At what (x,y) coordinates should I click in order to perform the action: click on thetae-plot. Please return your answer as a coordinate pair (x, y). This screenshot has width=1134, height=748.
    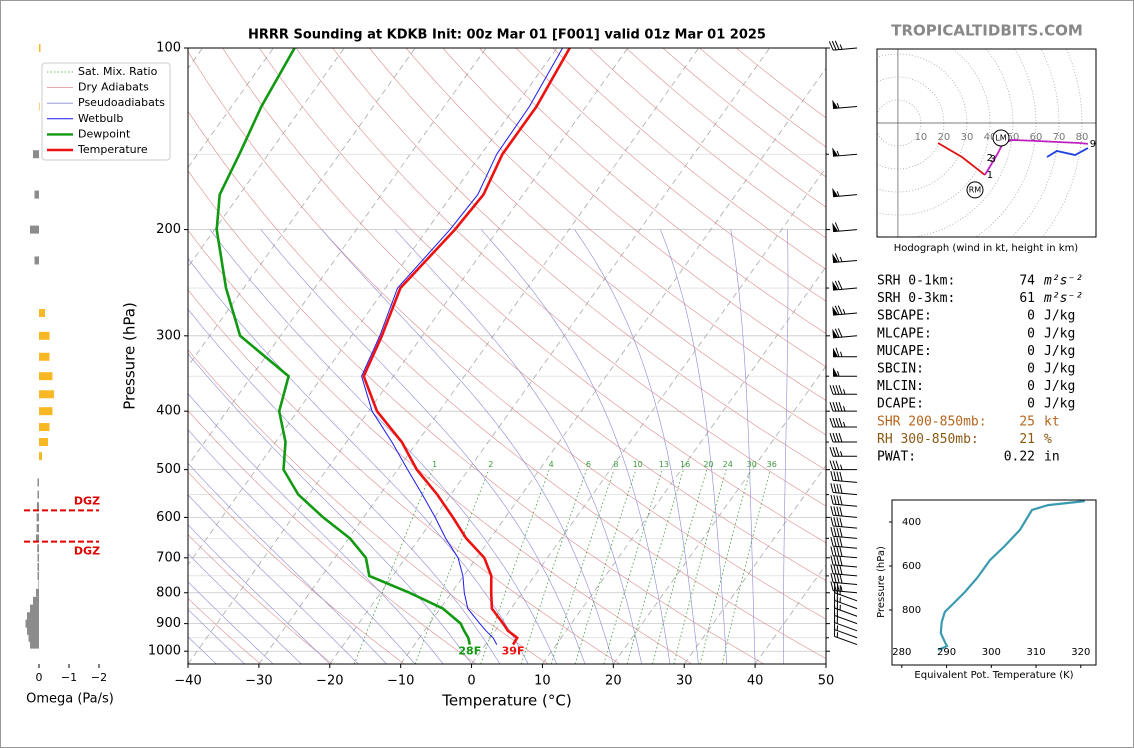
    Looking at the image, I should click on (1011, 576).